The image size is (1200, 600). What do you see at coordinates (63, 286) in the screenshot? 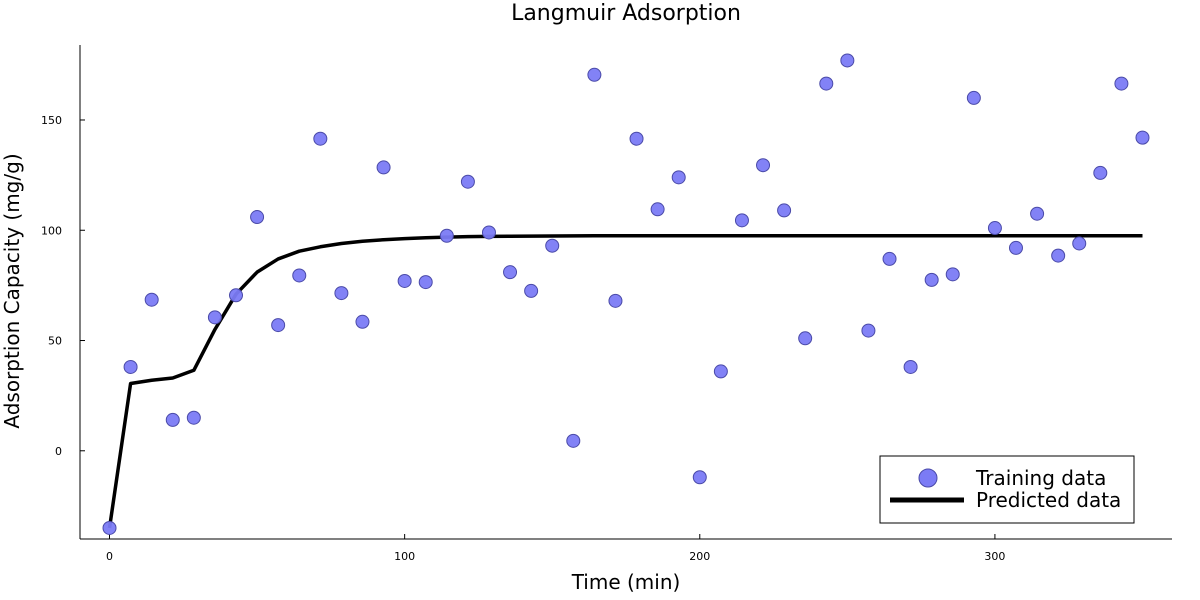
I see `y-ticks: 0 50 100 150` at bounding box center [63, 286].